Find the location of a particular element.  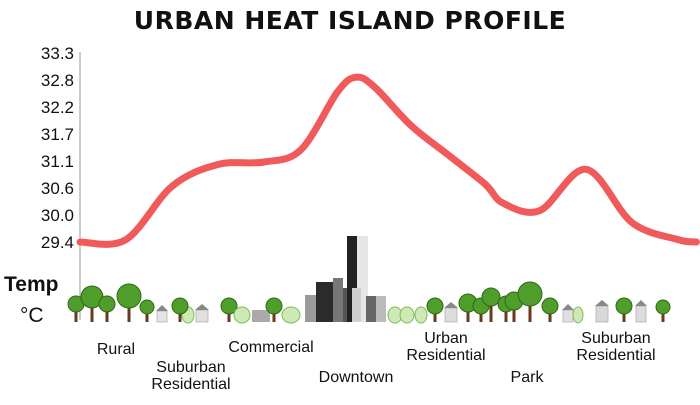

category-label: Commercial is located at coordinates (270, 347).